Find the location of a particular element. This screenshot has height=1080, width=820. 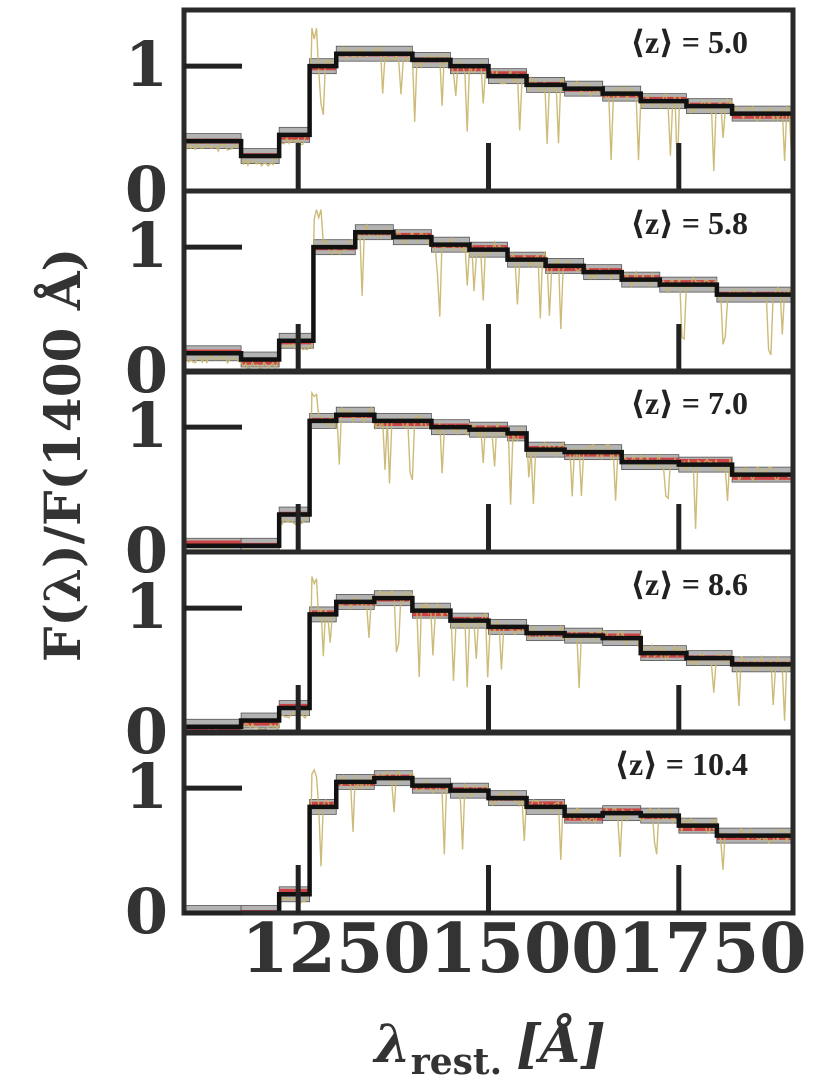

y-tick-label-1-1: 1 is located at coordinates (146, 245).